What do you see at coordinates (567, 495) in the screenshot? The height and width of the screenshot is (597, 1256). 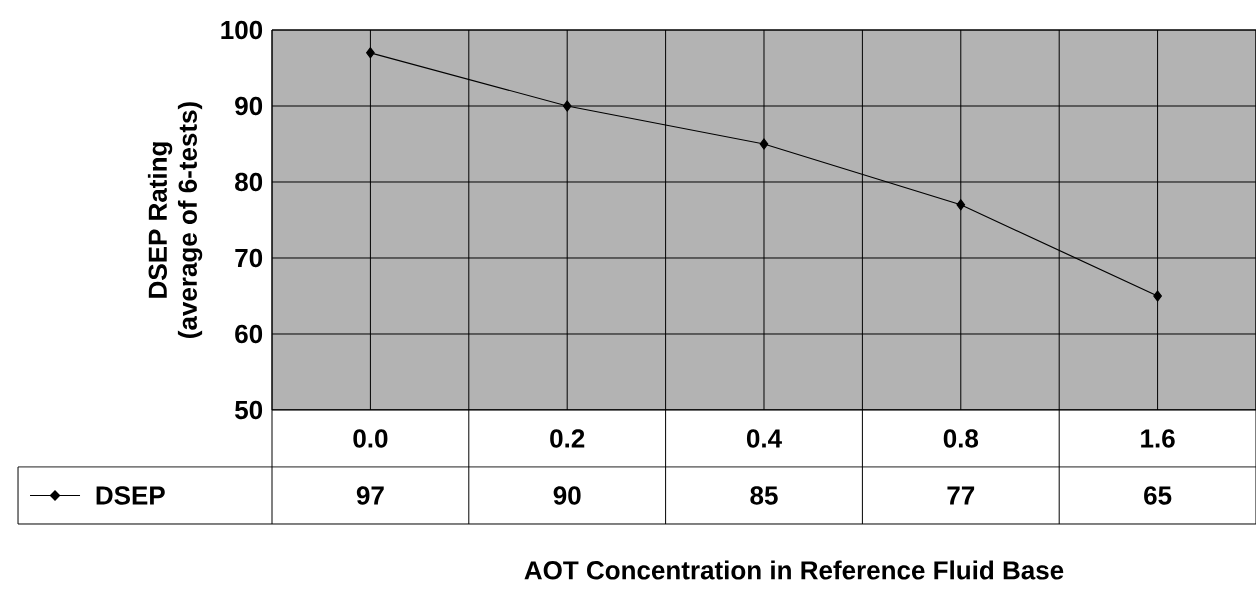 I see `data-label: 90` at bounding box center [567, 495].